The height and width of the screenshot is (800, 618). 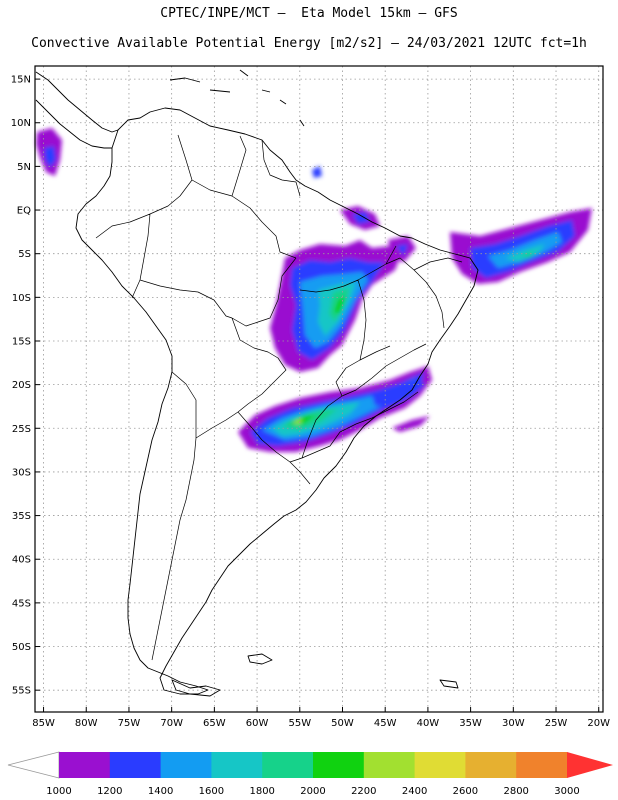 I want to click on lon-label: 70W, so click(x=171, y=723).